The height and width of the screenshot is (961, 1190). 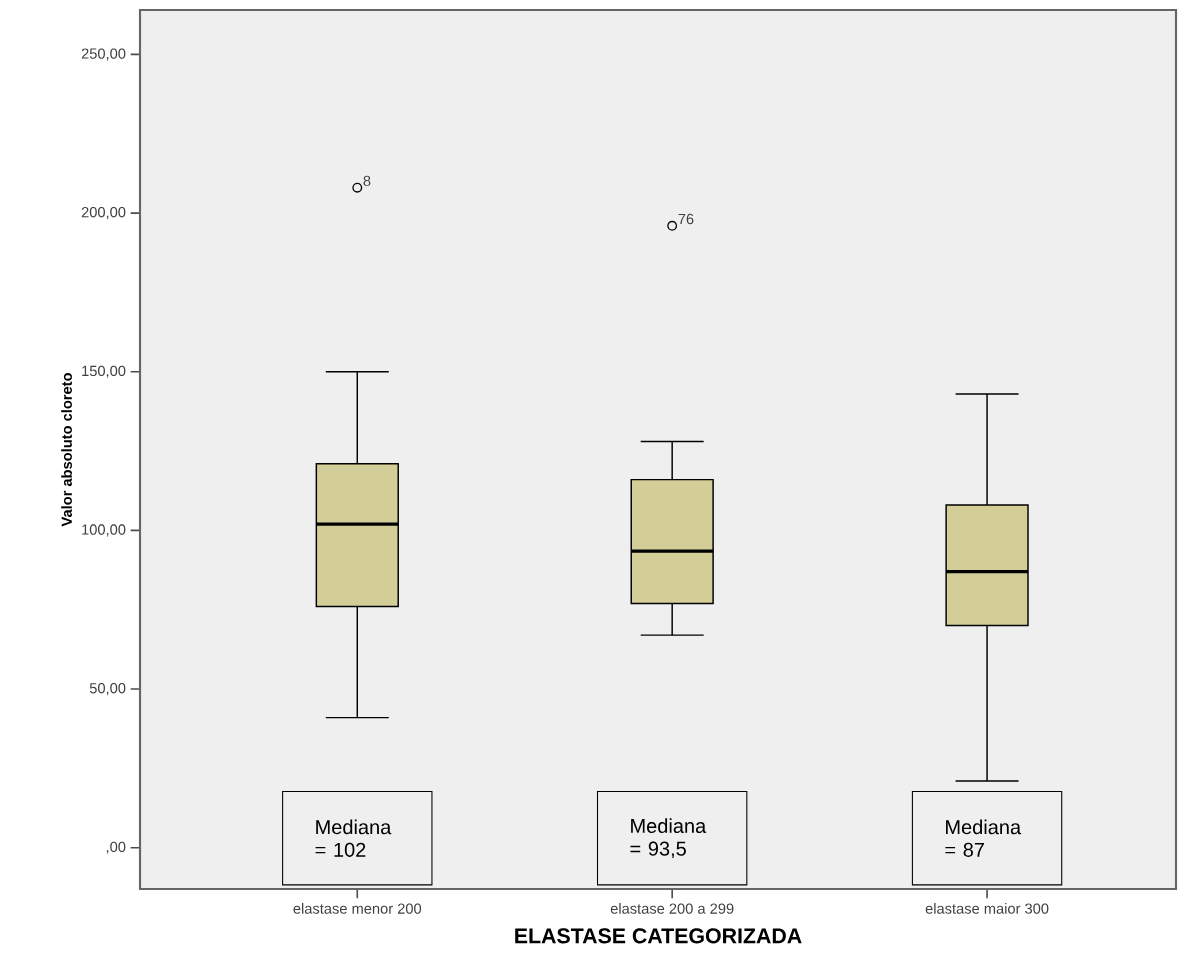 What do you see at coordinates (357, 908) in the screenshot?
I see `x-tick-label: elastase menor 200` at bounding box center [357, 908].